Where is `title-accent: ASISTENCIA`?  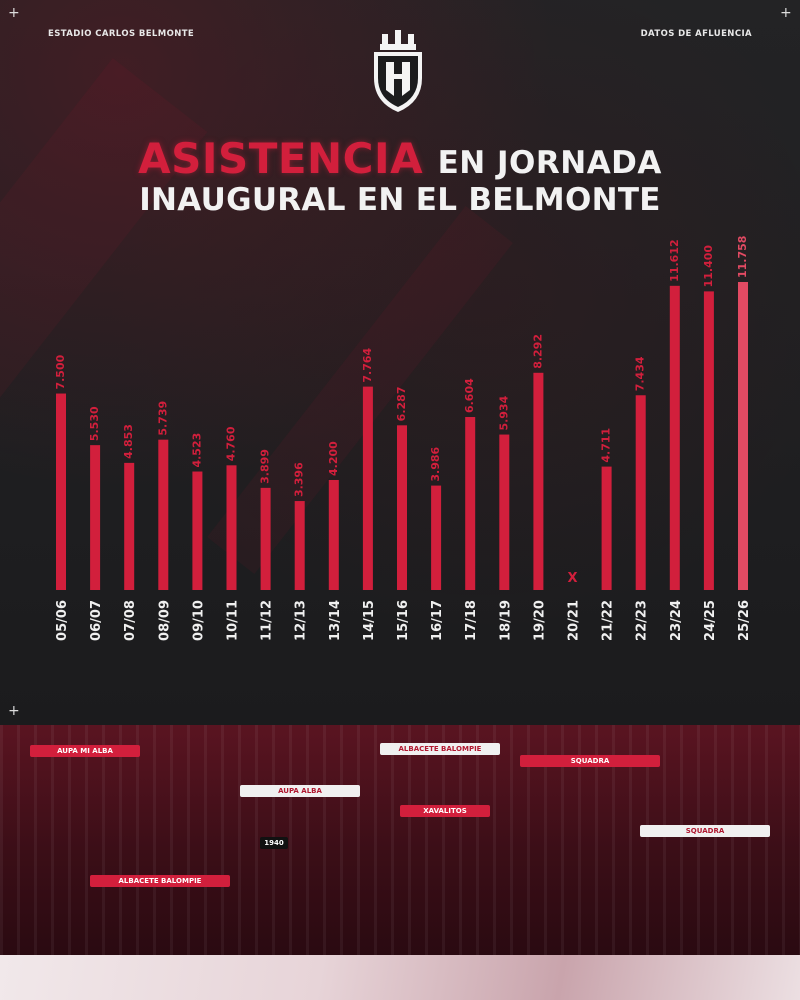 title-accent: ASISTENCIA is located at coordinates (281, 158).